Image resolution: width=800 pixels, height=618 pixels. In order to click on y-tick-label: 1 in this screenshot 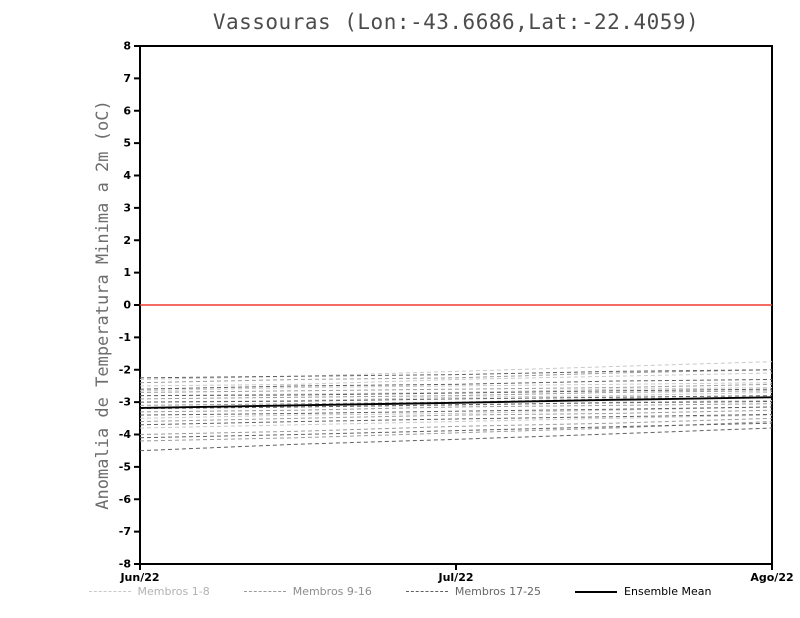, I will do `click(127, 272)`.